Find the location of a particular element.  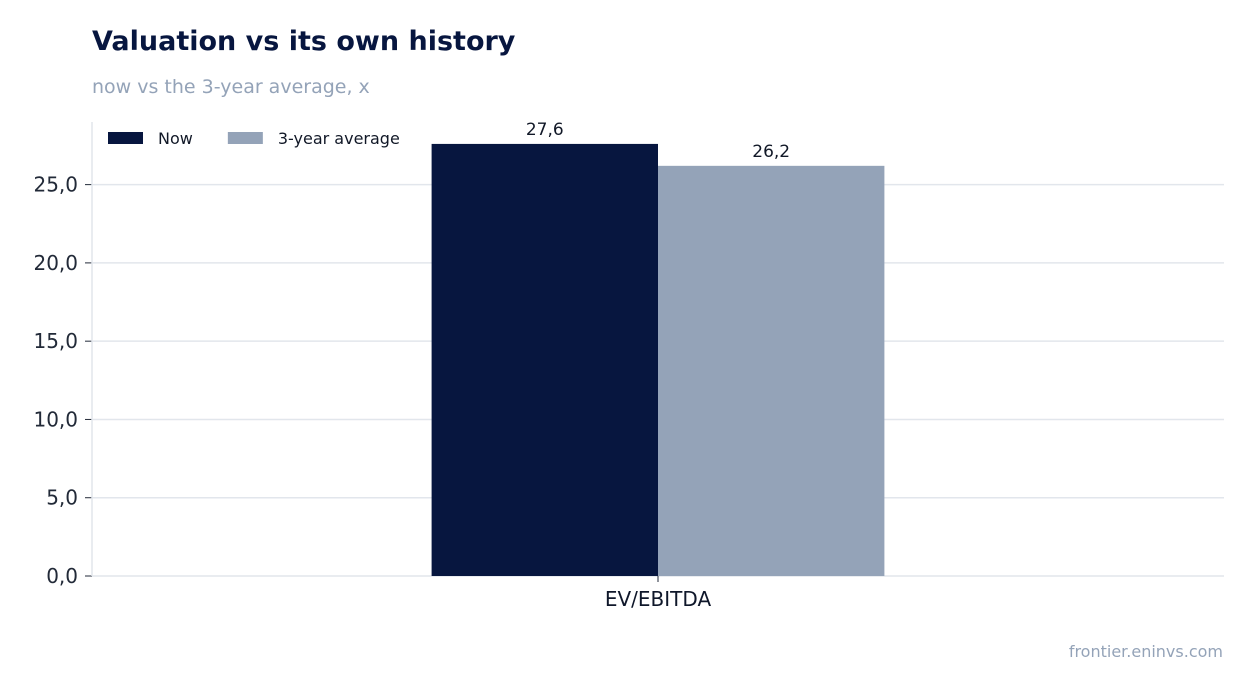

chart-title: Valuation vs its own history is located at coordinates (304, 41).